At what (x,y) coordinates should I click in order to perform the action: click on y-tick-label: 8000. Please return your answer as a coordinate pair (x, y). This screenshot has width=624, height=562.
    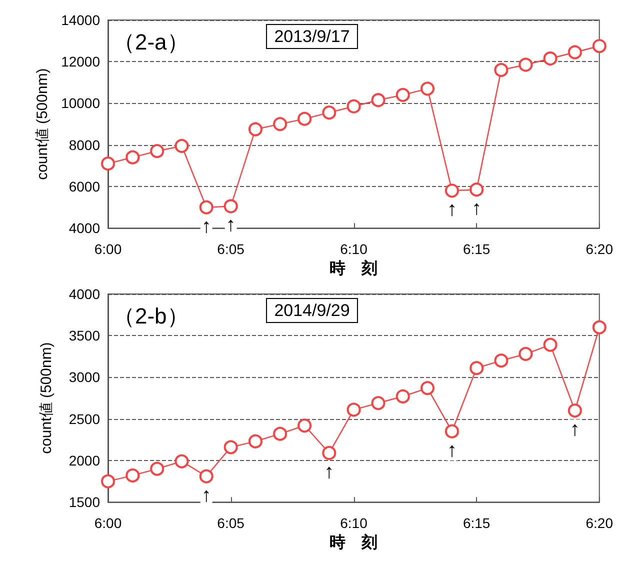
    Looking at the image, I should click on (84, 144).